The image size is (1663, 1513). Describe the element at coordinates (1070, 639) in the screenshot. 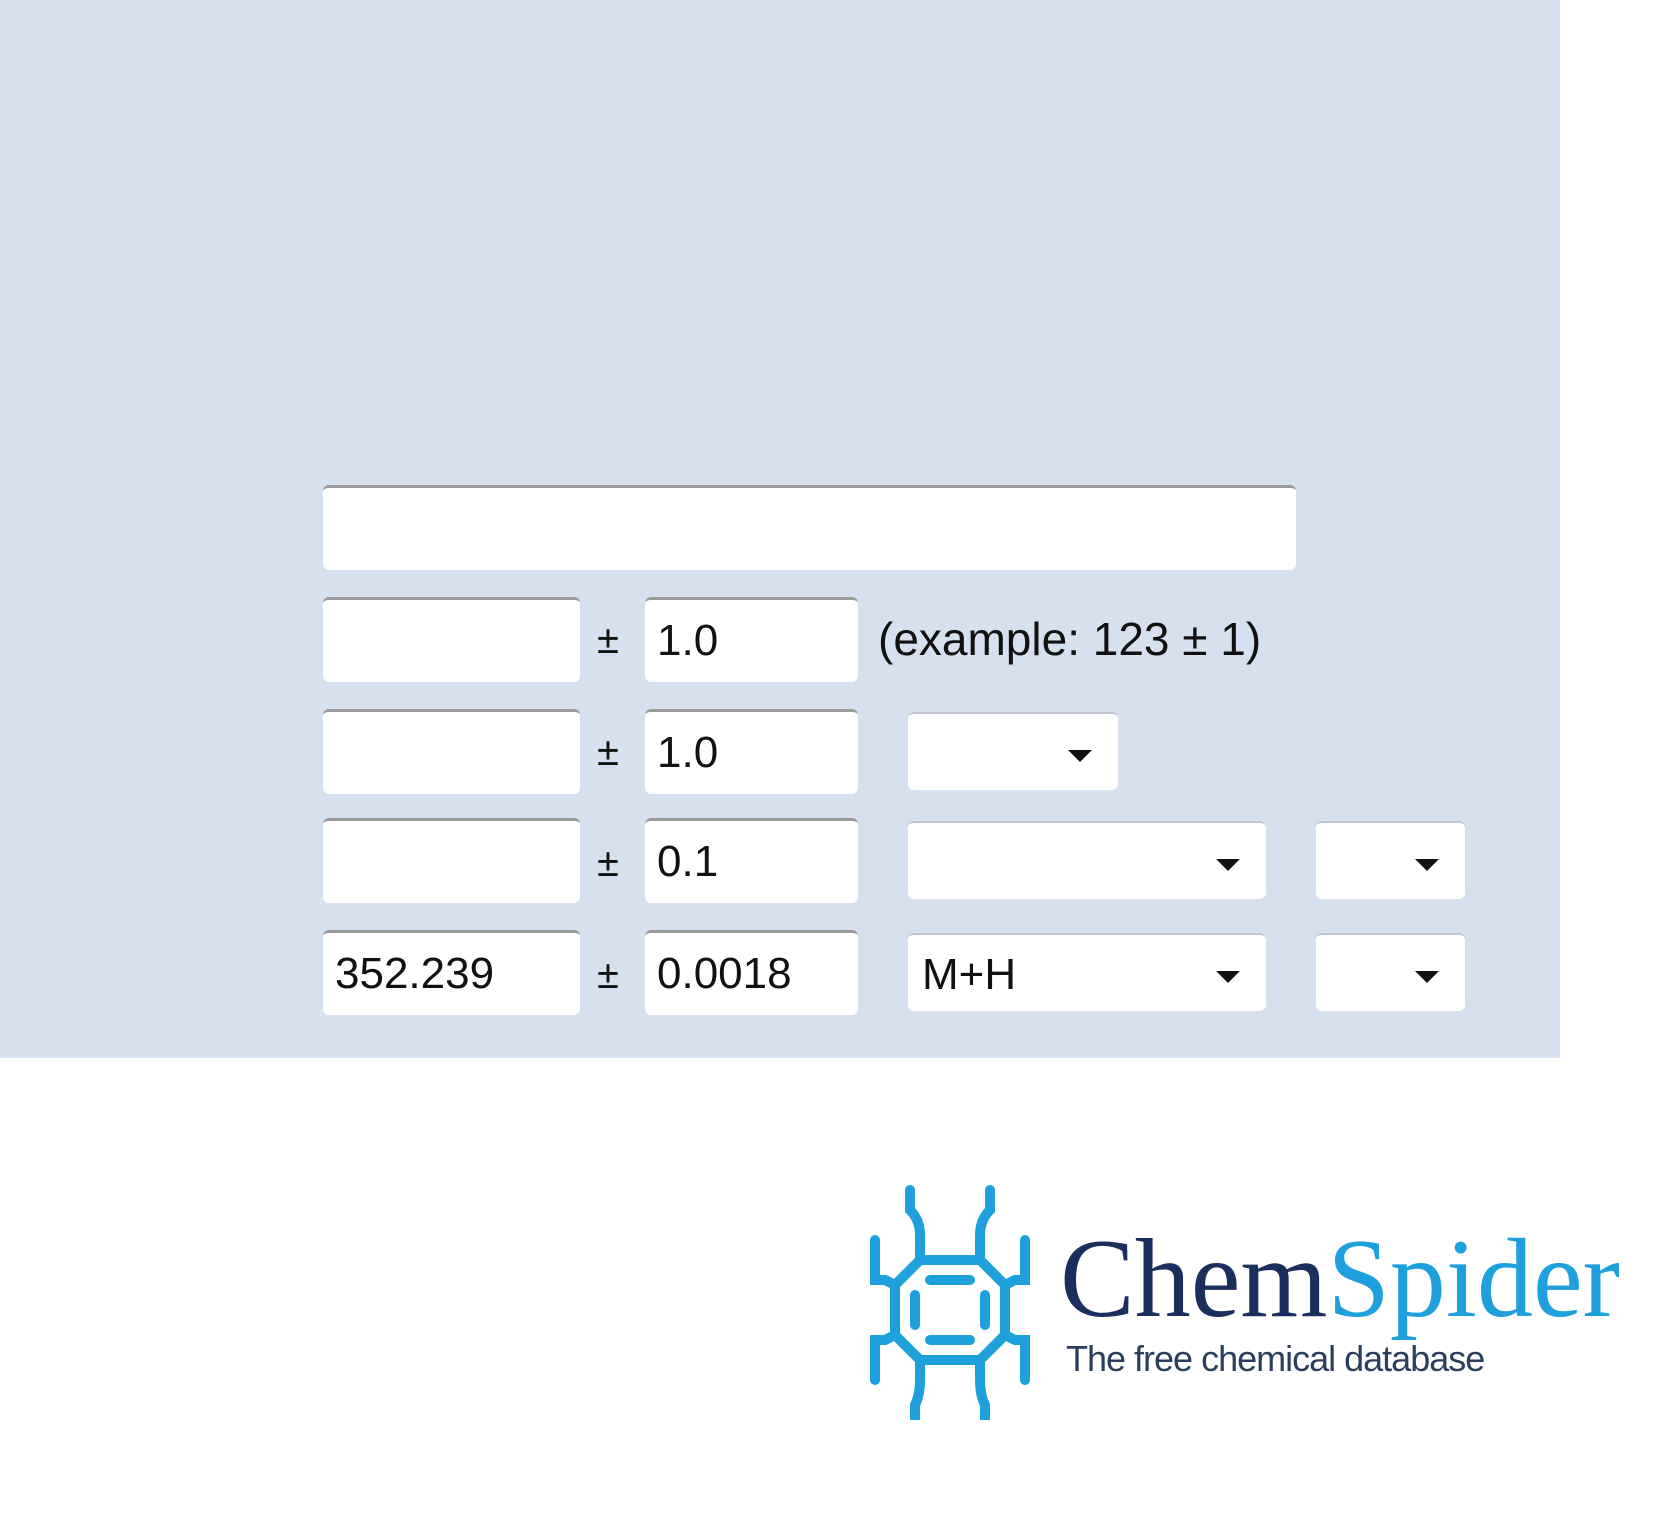

I see `example-hint: (example: 123 ± 1)` at that location.